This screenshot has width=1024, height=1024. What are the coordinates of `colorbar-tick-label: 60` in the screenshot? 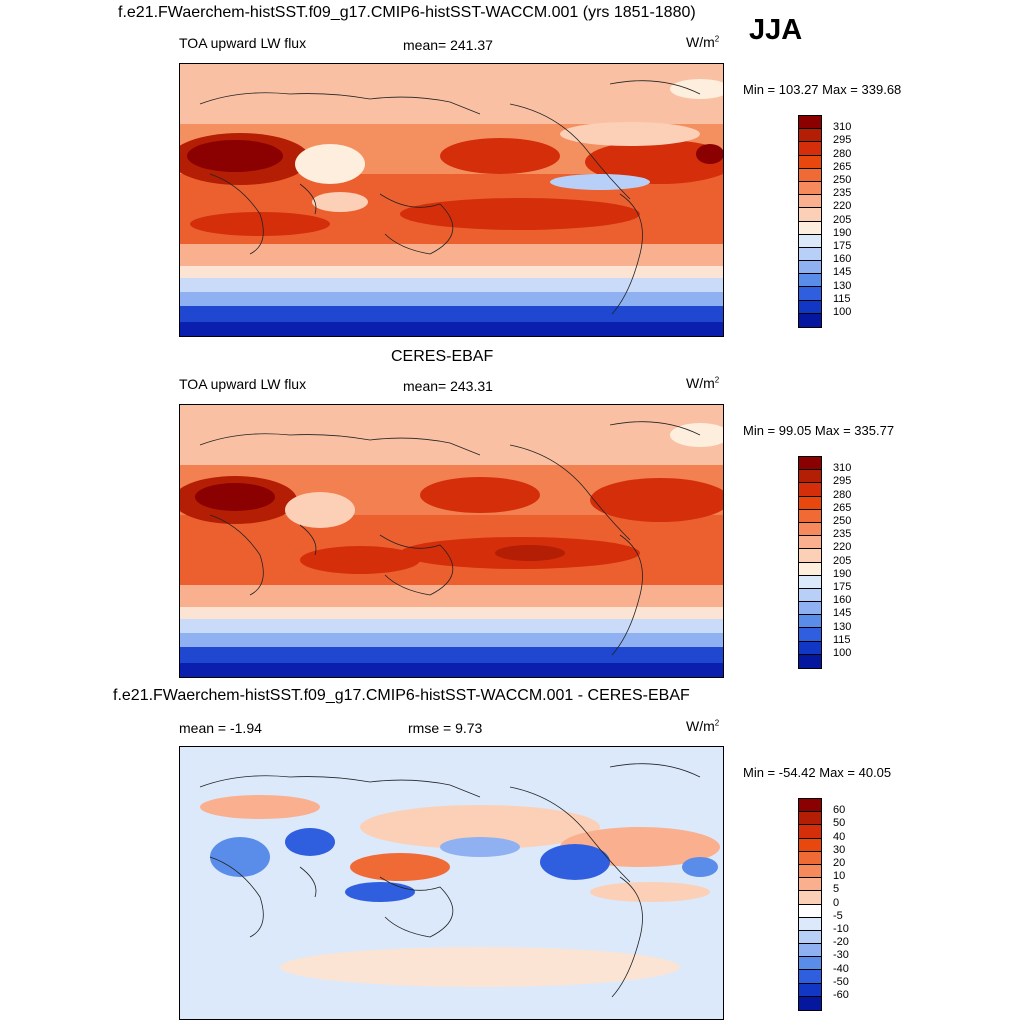 It's located at (839, 810).